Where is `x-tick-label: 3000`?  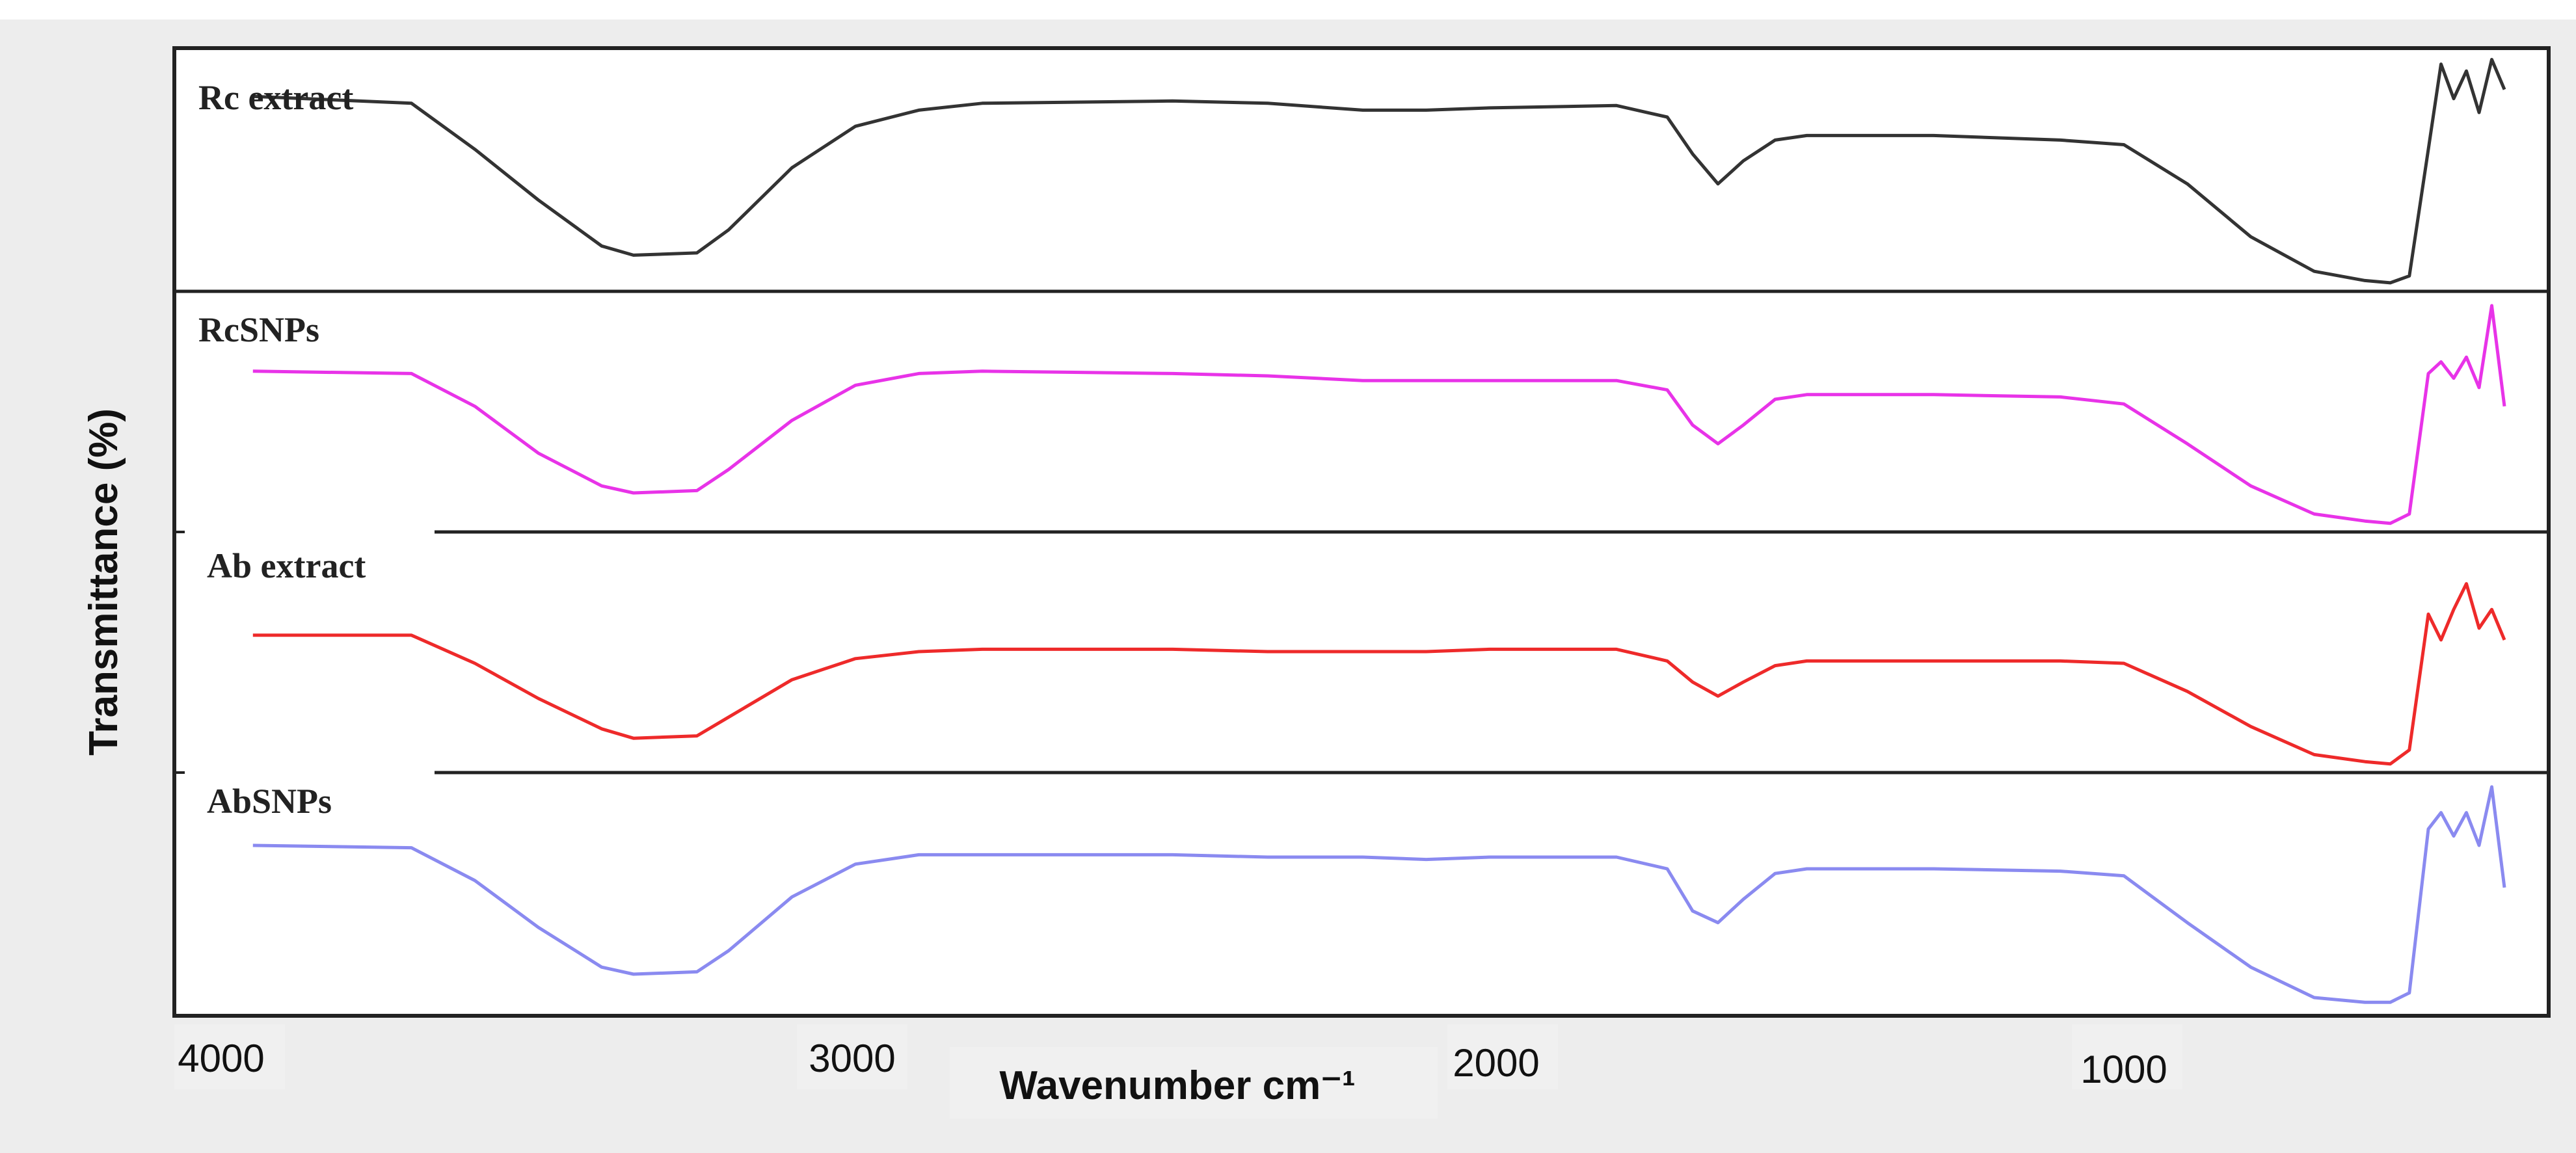 x-tick-label: 3000 is located at coordinates (852, 1058).